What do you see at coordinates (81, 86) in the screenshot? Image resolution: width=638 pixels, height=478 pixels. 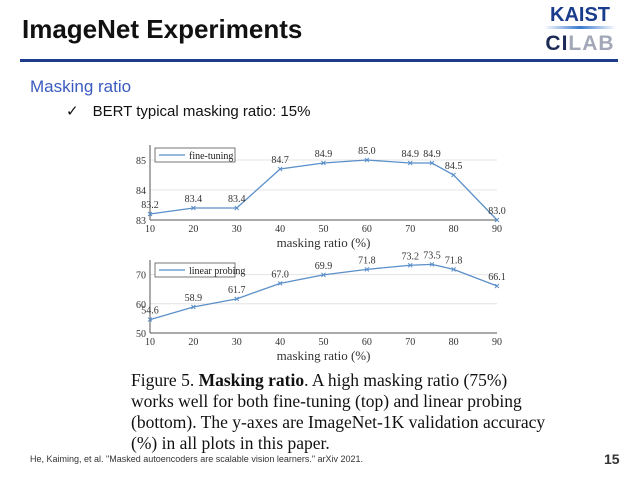 I see `section-heading: Masking ratio` at bounding box center [81, 86].